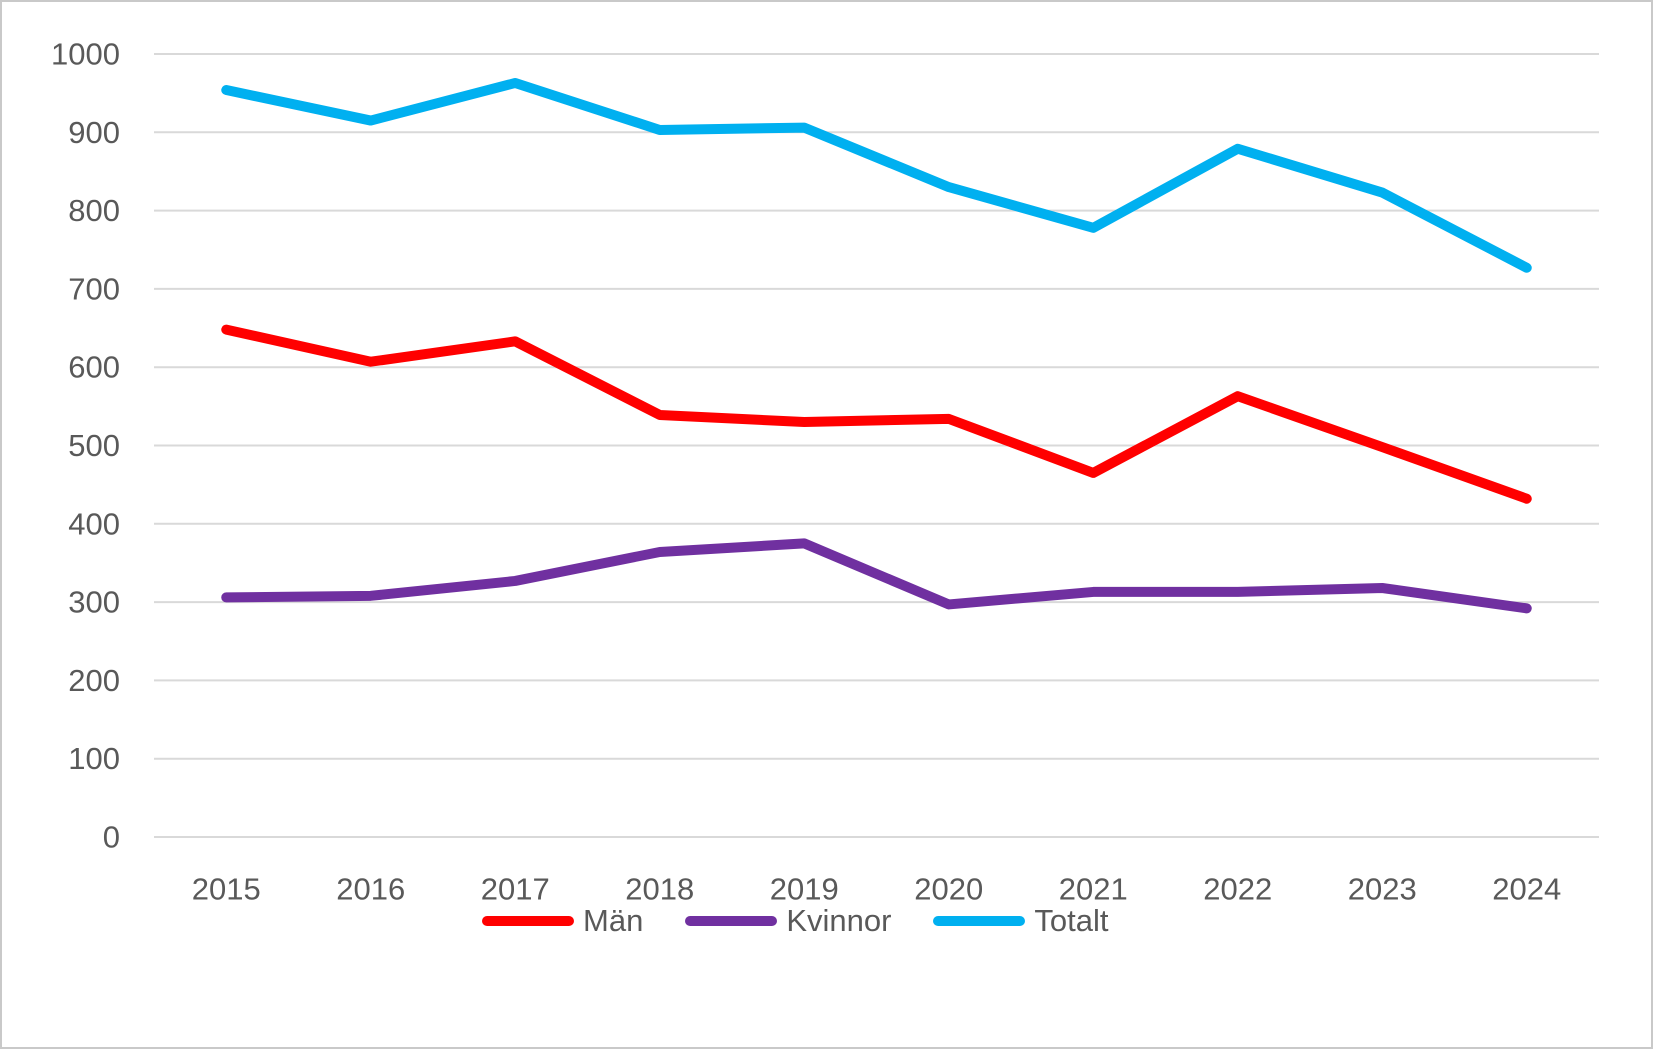  I want to click on series-line-totalt, so click(876, 175).